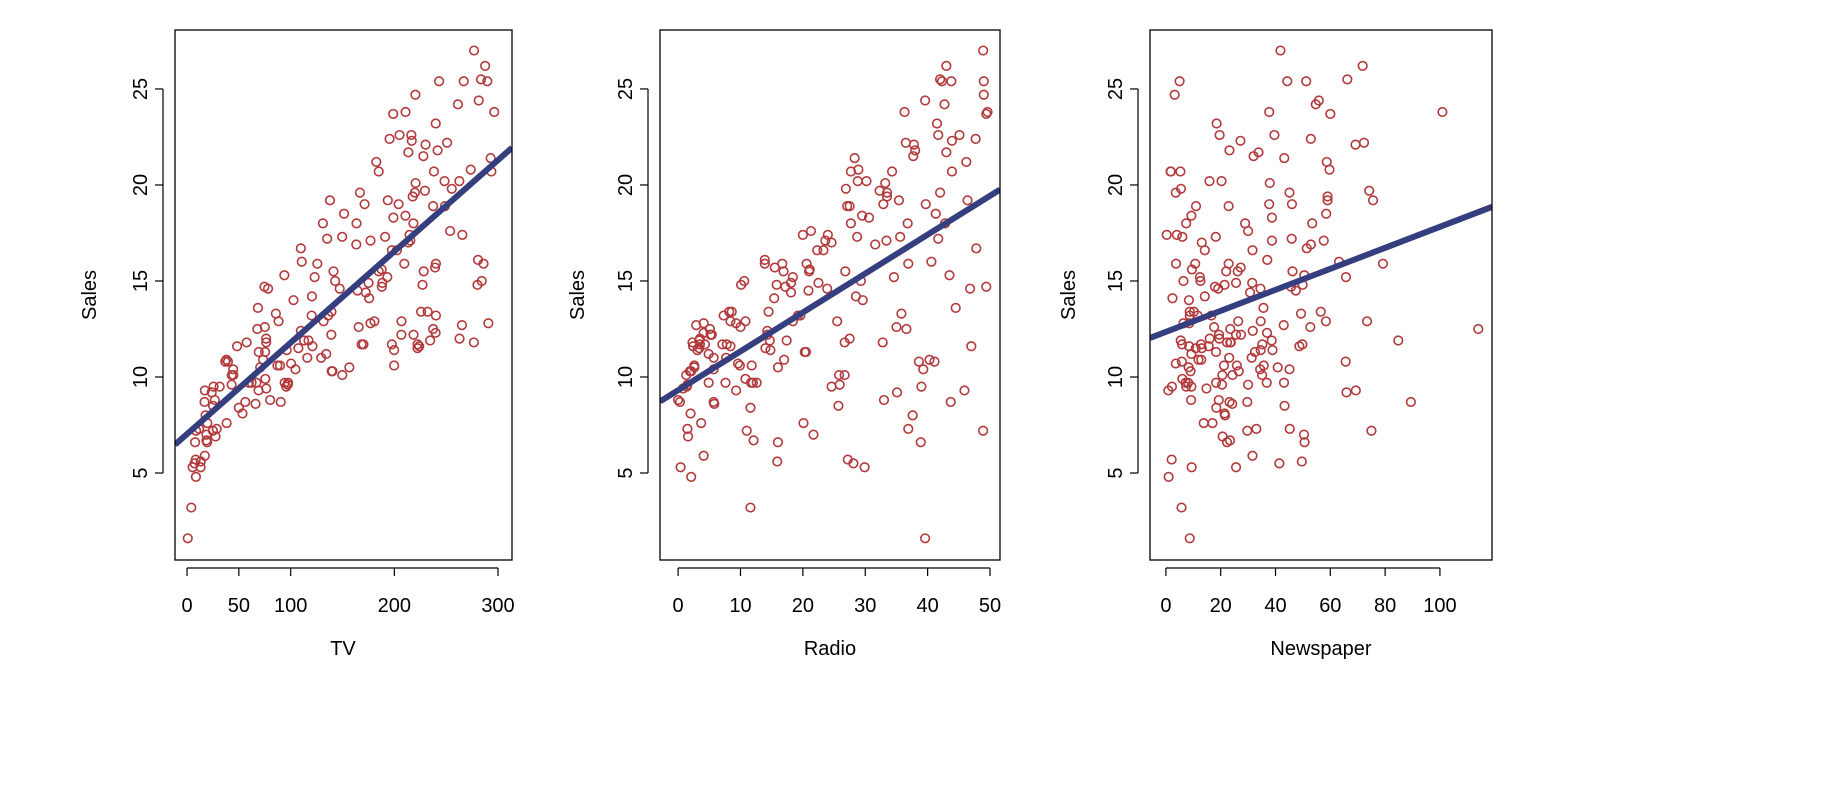 This screenshot has height=803, width=1846. I want to click on y-tick-label: 20, so click(626, 185).